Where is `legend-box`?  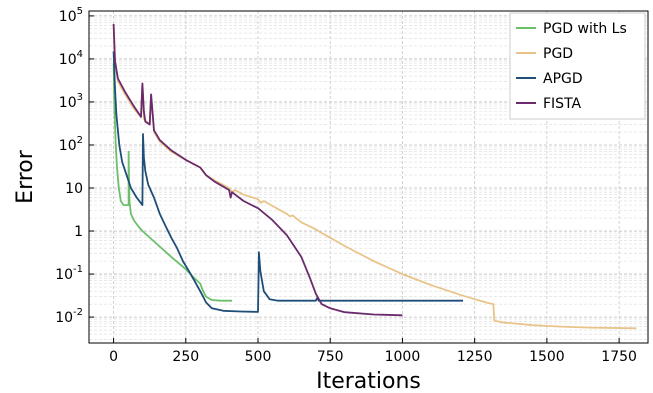
legend-box is located at coordinates (577, 66).